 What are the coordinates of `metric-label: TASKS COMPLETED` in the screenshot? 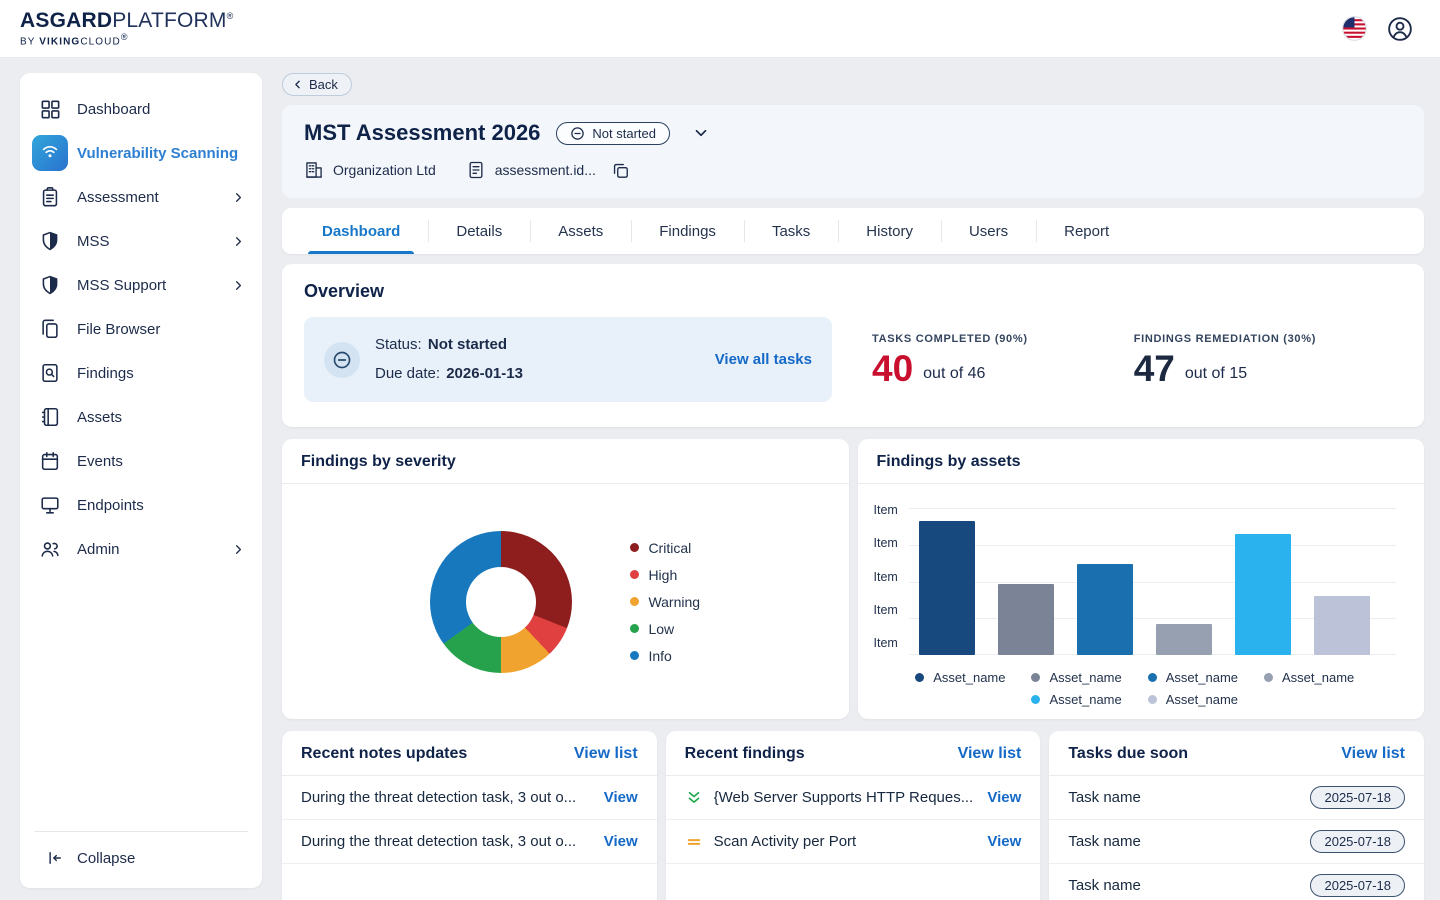 It's located at (932, 338).